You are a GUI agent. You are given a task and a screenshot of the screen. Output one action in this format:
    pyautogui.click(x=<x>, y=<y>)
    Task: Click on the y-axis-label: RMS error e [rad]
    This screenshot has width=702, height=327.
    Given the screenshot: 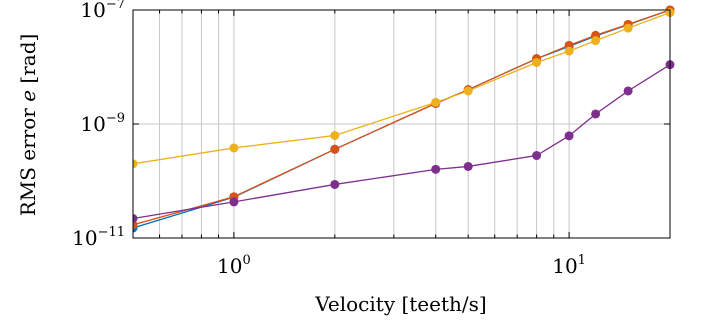 What is the action you would take?
    pyautogui.click(x=28, y=125)
    